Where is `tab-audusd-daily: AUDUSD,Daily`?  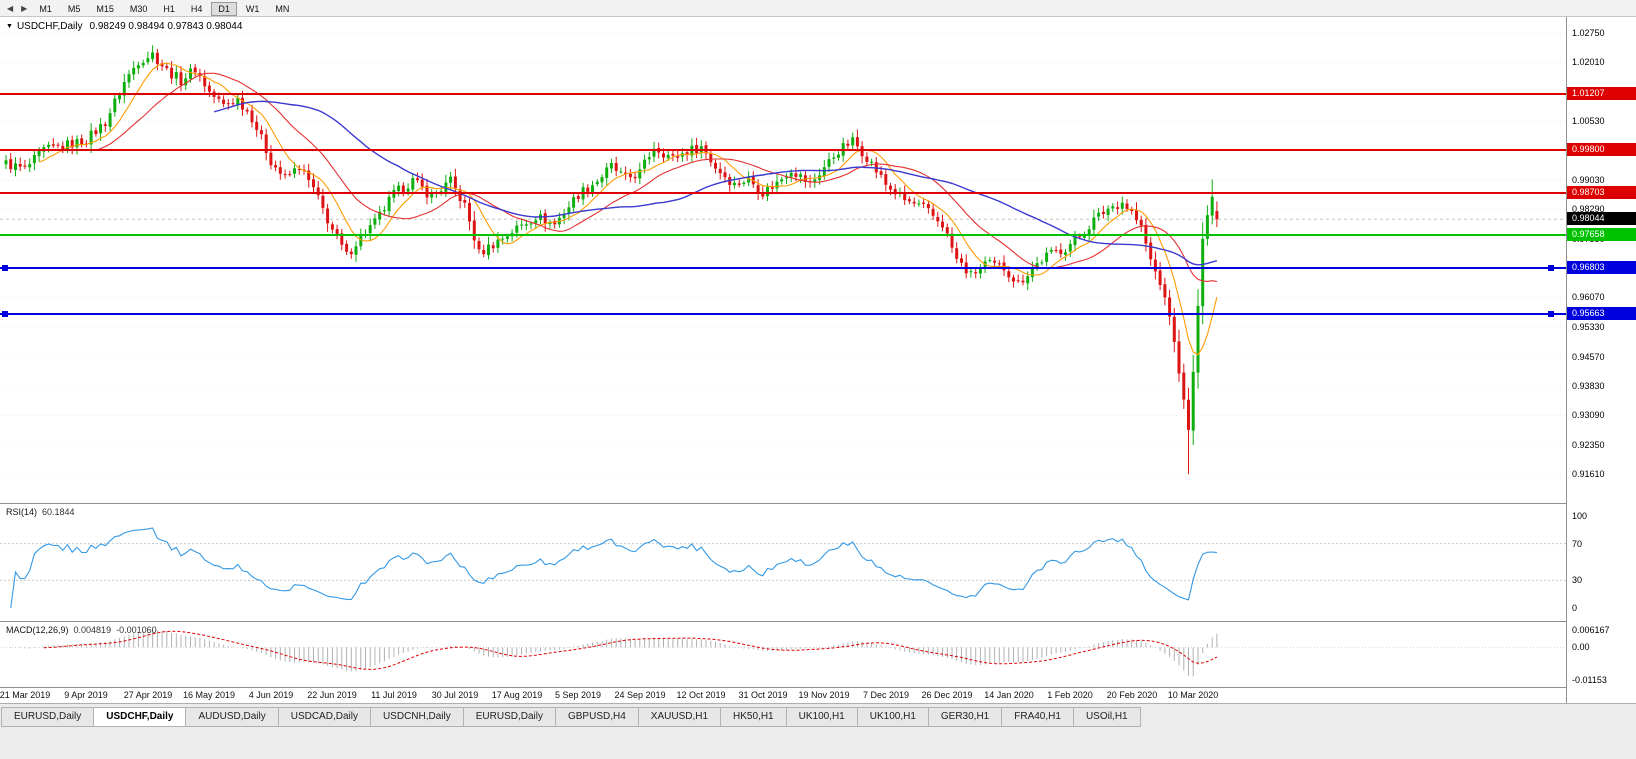 tab-audusd-daily: AUDUSD,Daily is located at coordinates (232, 717).